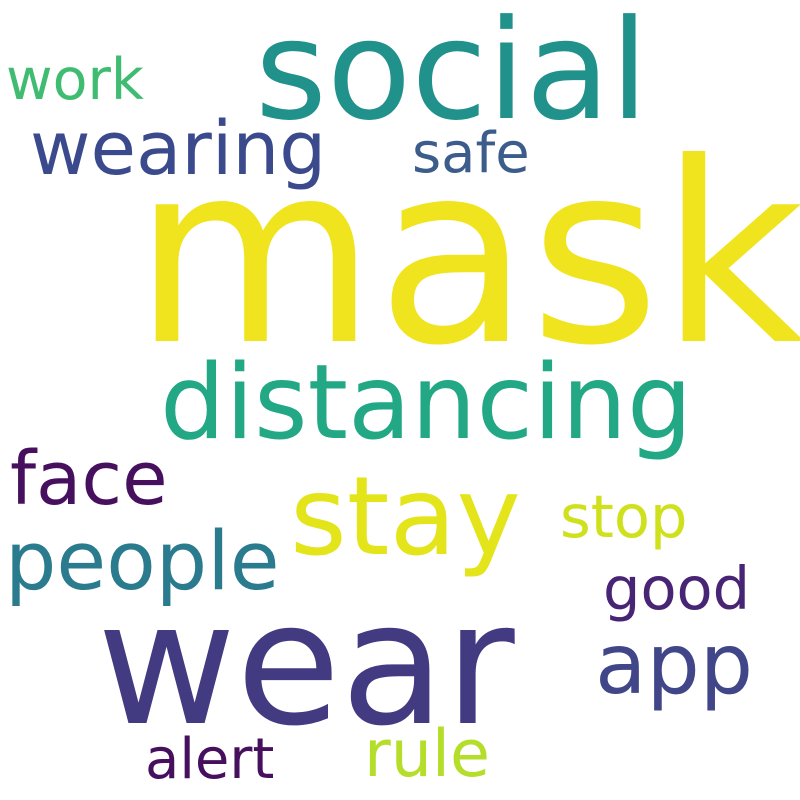  I want to click on word-face: face, so click(89, 479).